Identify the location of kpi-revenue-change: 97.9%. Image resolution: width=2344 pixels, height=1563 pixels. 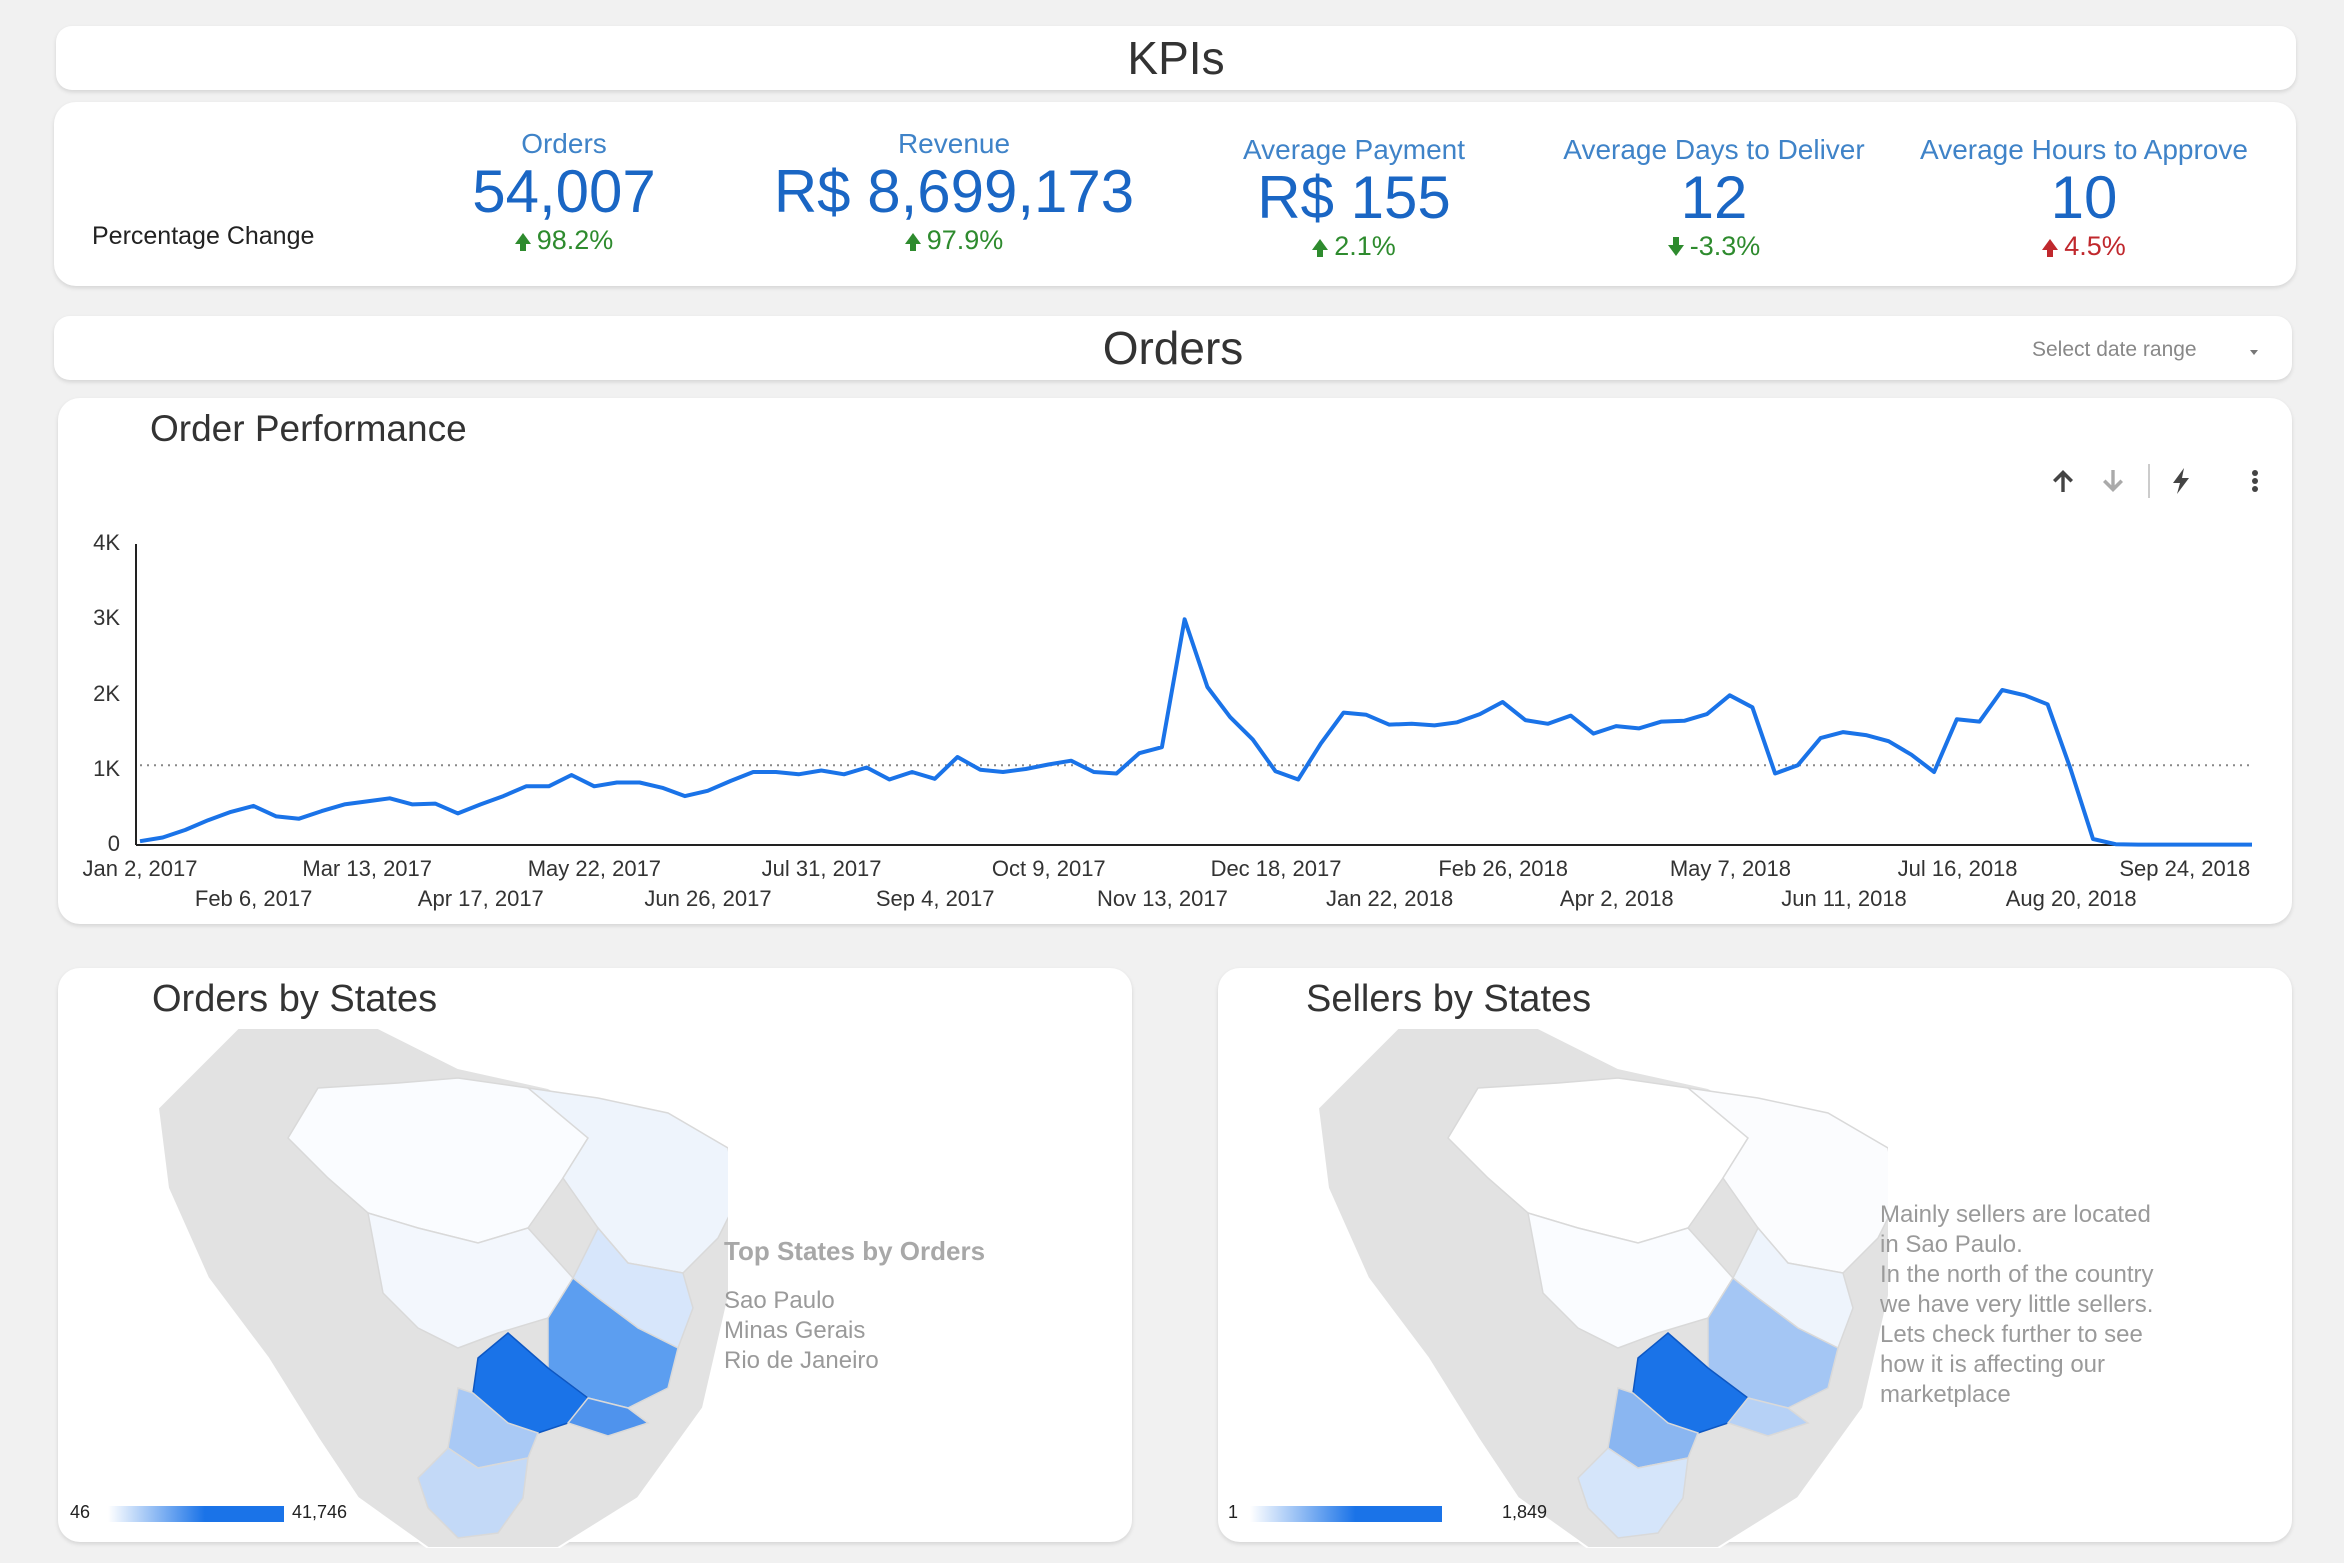
(965, 240).